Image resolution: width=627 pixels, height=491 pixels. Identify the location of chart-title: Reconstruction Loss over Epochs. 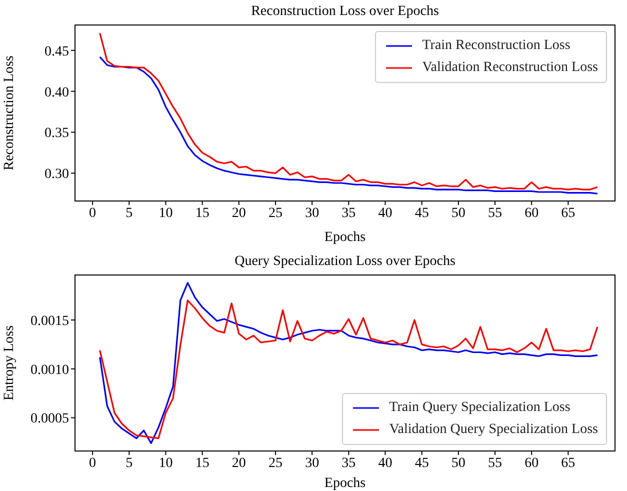
(345, 12).